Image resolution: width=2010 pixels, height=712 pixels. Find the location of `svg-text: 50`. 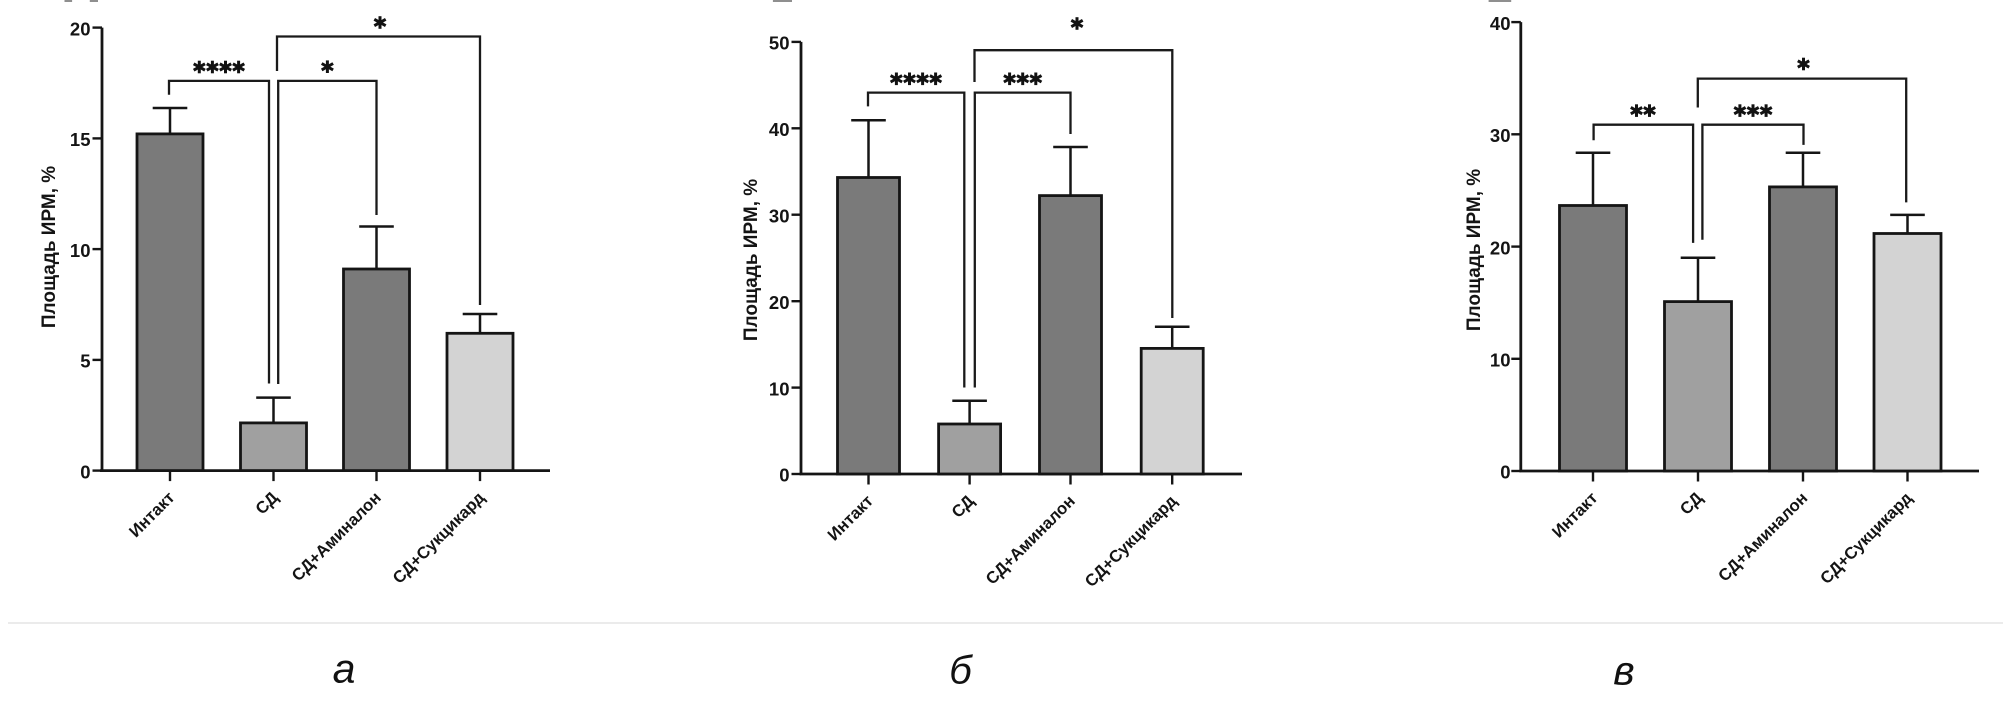

svg-text: 50 is located at coordinates (779, 43).